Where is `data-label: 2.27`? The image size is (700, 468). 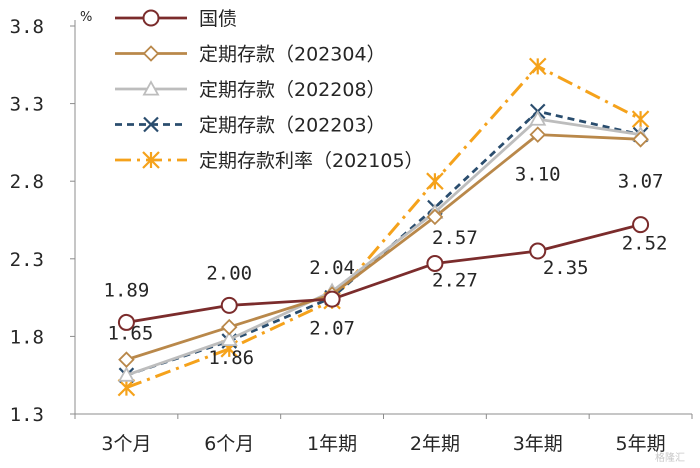 data-label: 2.27 is located at coordinates (455, 280).